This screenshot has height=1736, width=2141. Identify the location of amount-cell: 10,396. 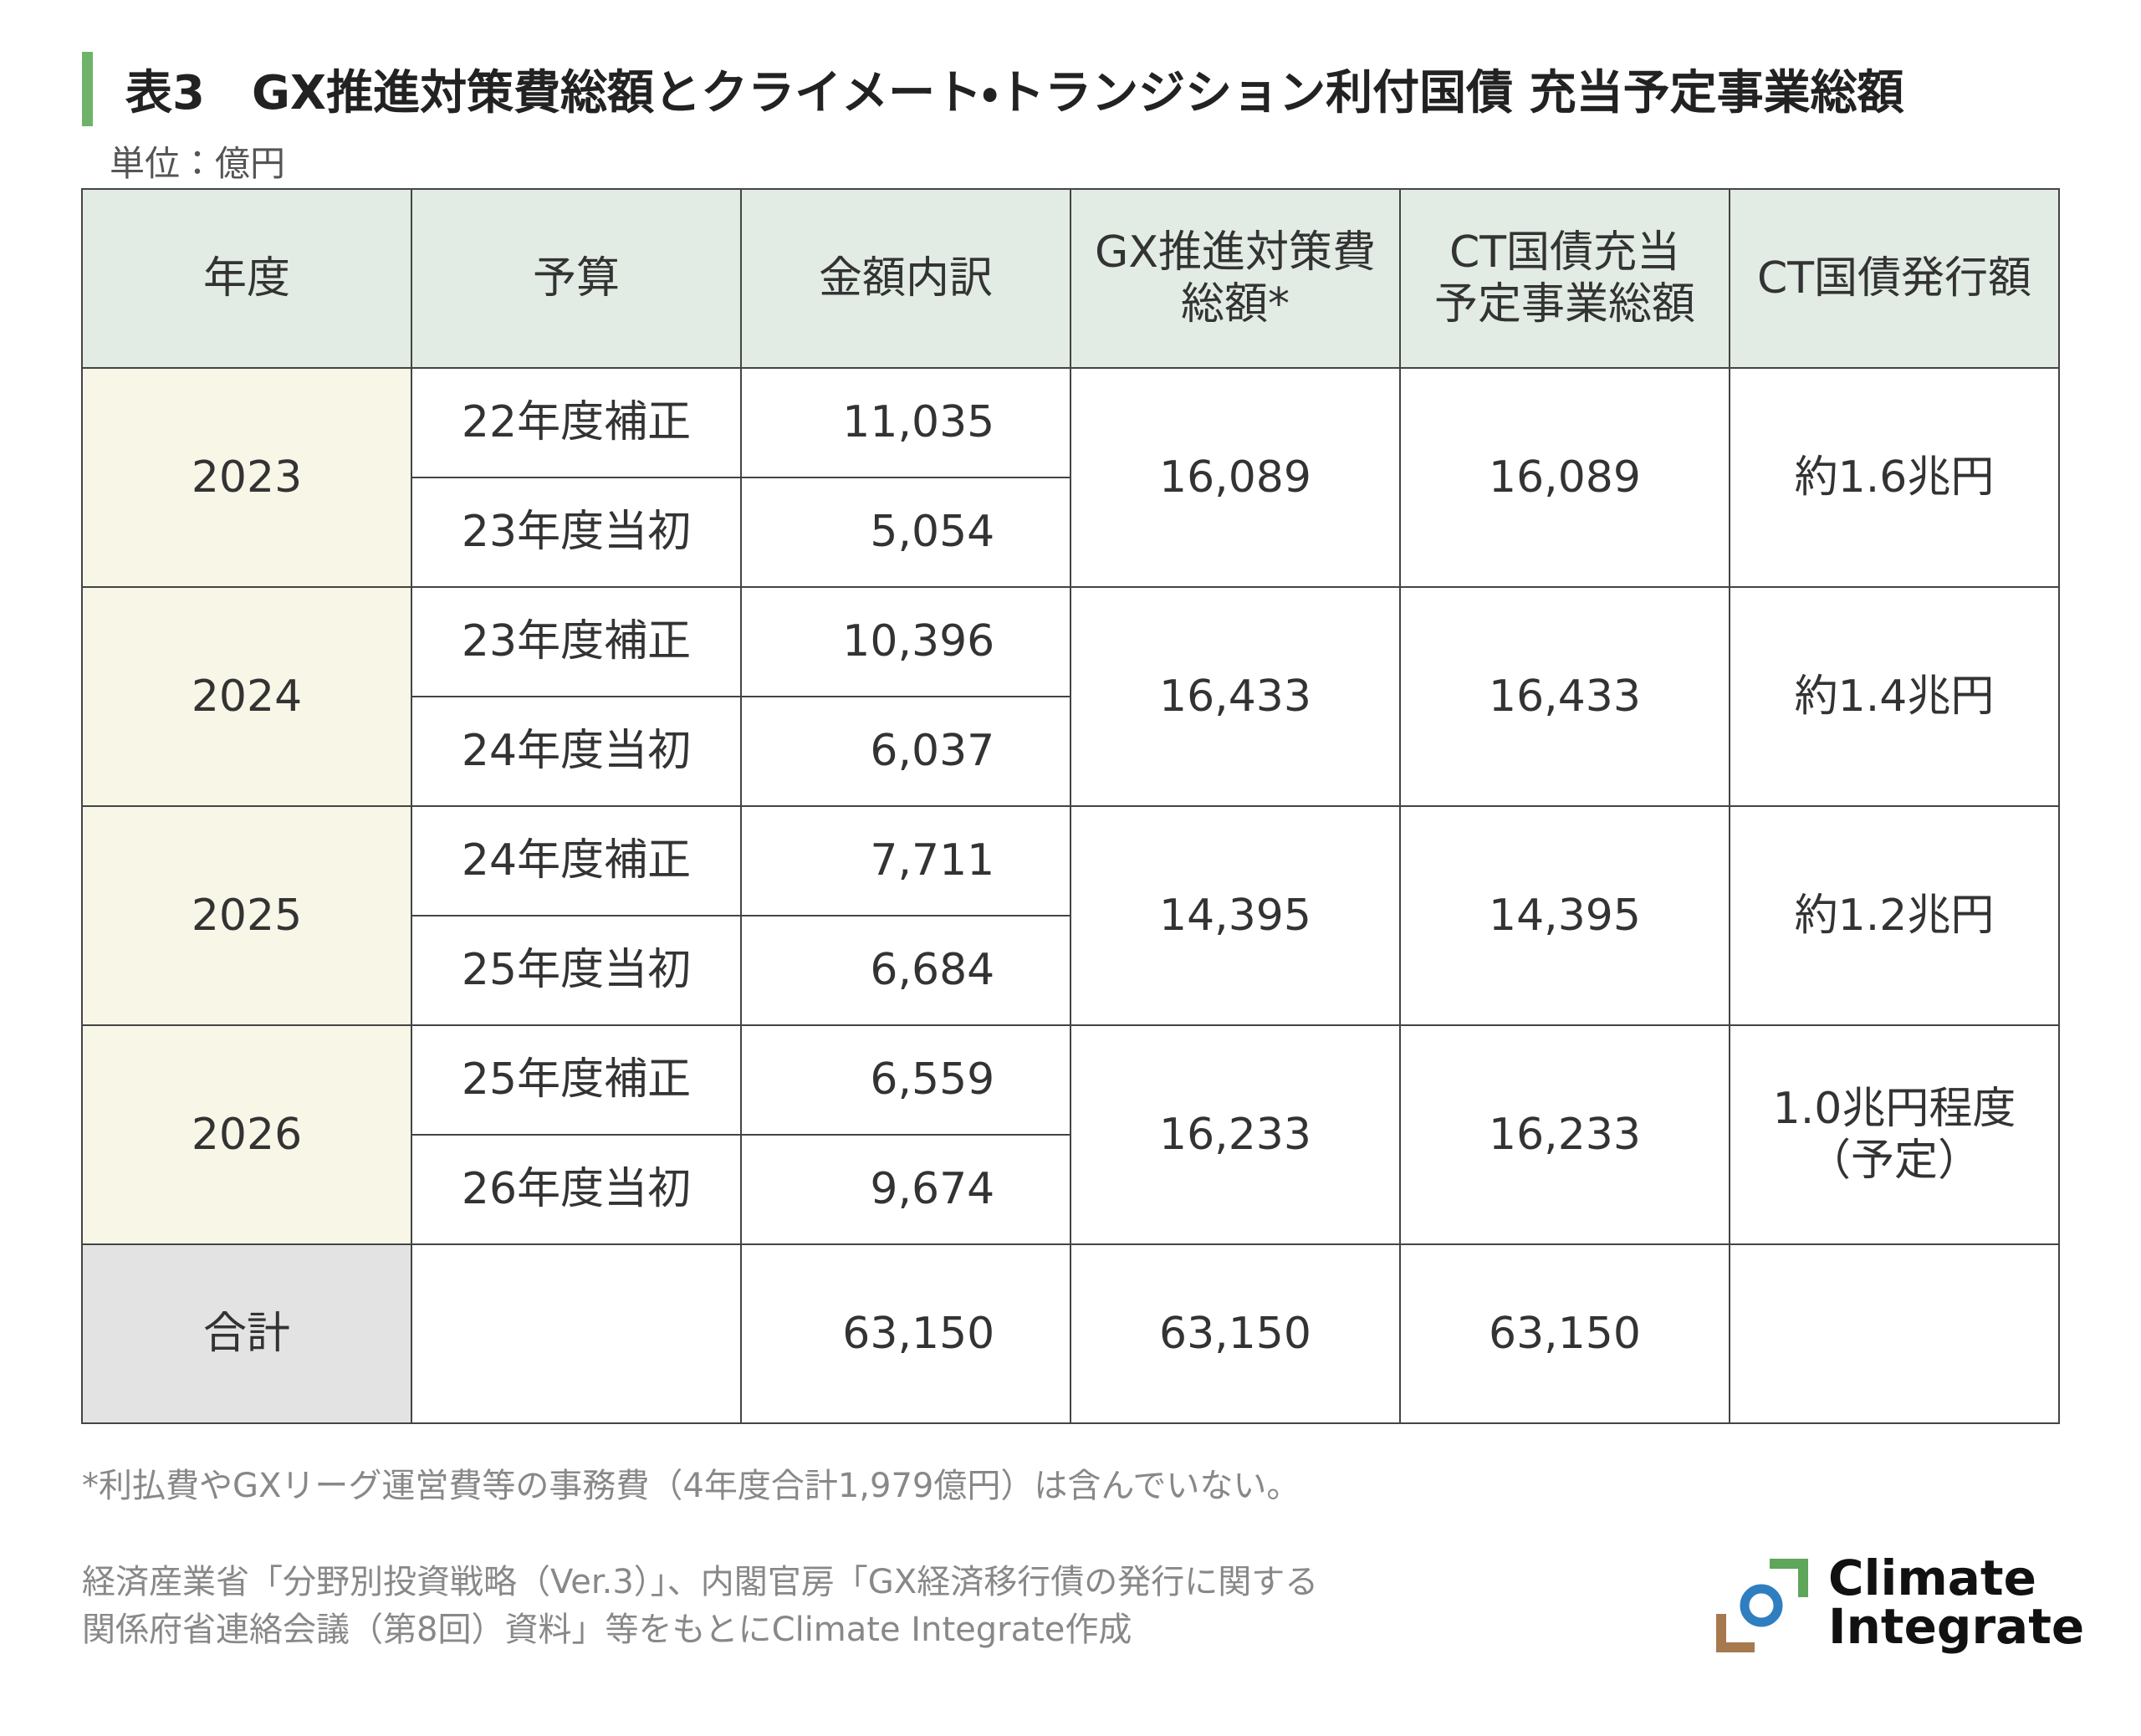
(905, 641).